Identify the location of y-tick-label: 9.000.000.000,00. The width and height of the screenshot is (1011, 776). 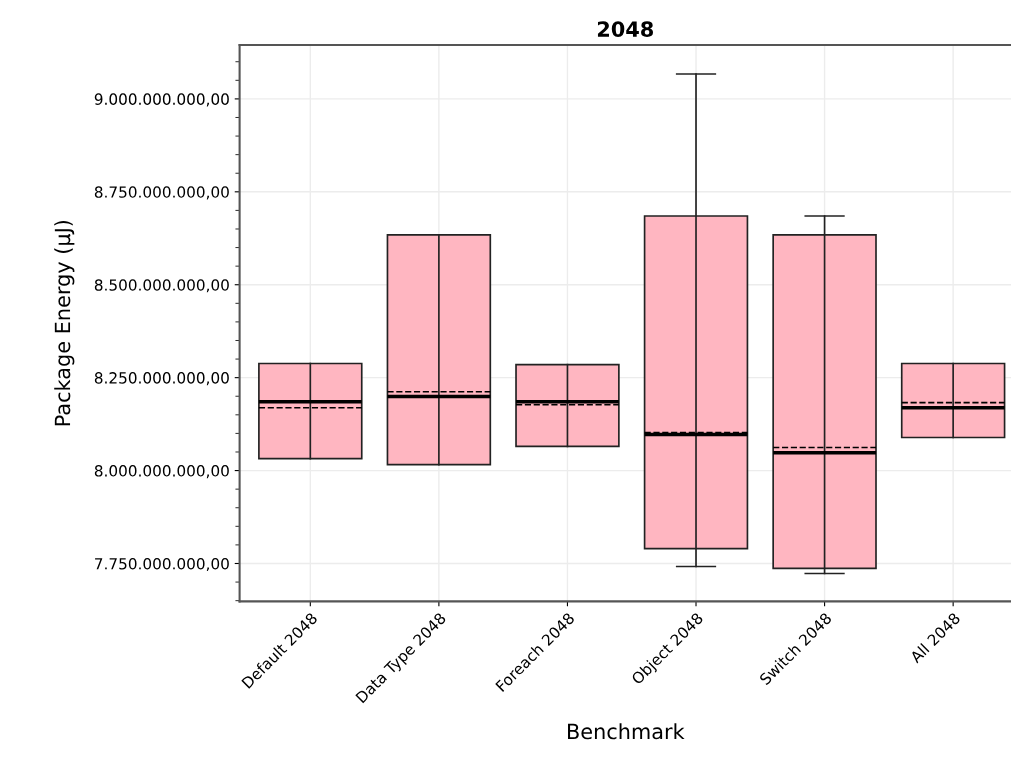
(161, 100).